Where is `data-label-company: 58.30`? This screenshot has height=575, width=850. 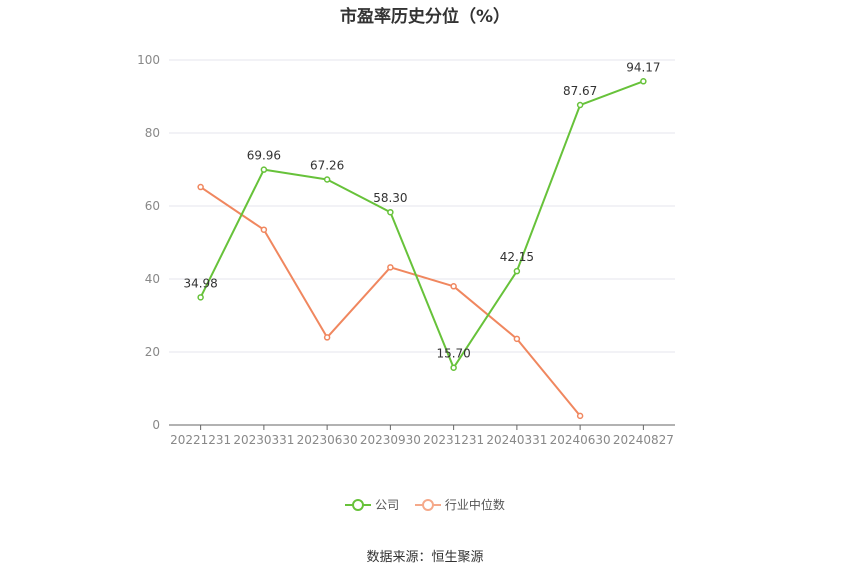 data-label-company: 58.30 is located at coordinates (390, 198).